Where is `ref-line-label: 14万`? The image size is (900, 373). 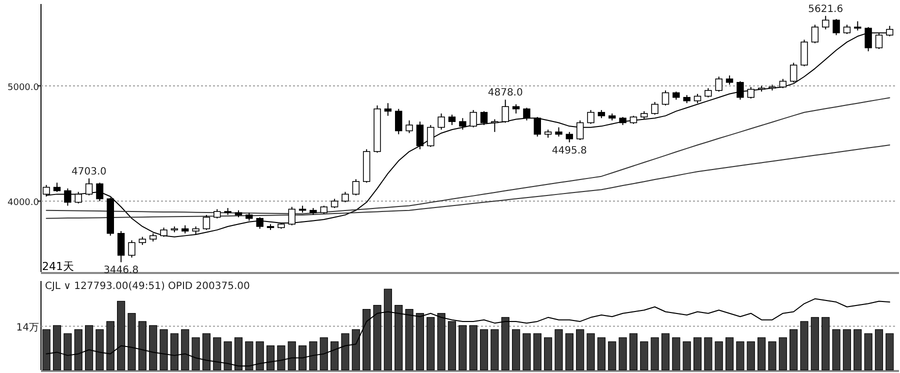
ref-line-label: 14万 is located at coordinates (27, 328).